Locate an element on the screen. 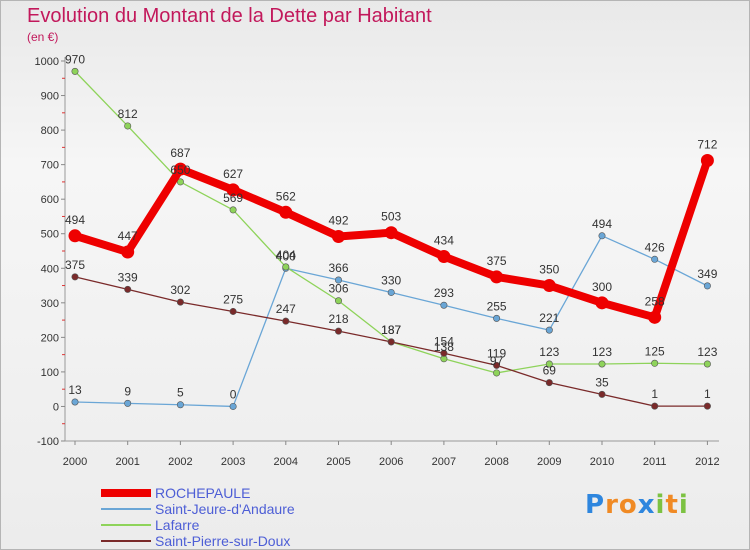 Image resolution: width=750 pixels, height=550 pixels. y-tick-label: 300 is located at coordinates (50, 304).